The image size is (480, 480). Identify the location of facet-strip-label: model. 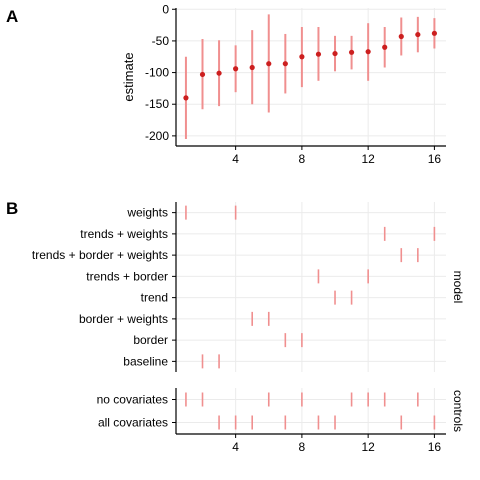
(458, 287).